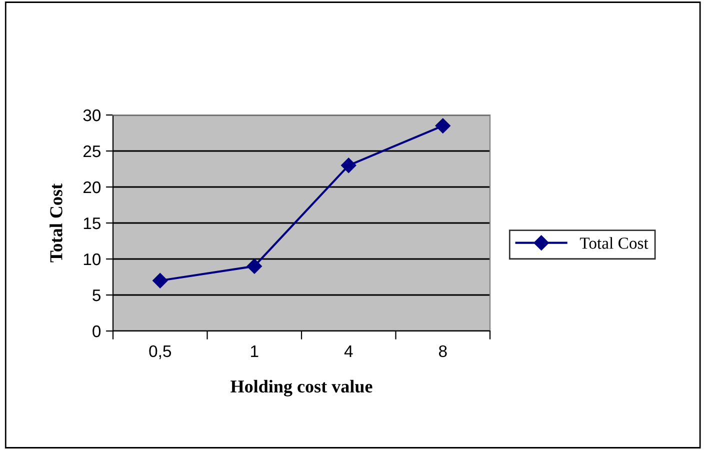 This screenshot has width=705, height=450. I want to click on x-tick-label: 4, so click(348, 351).